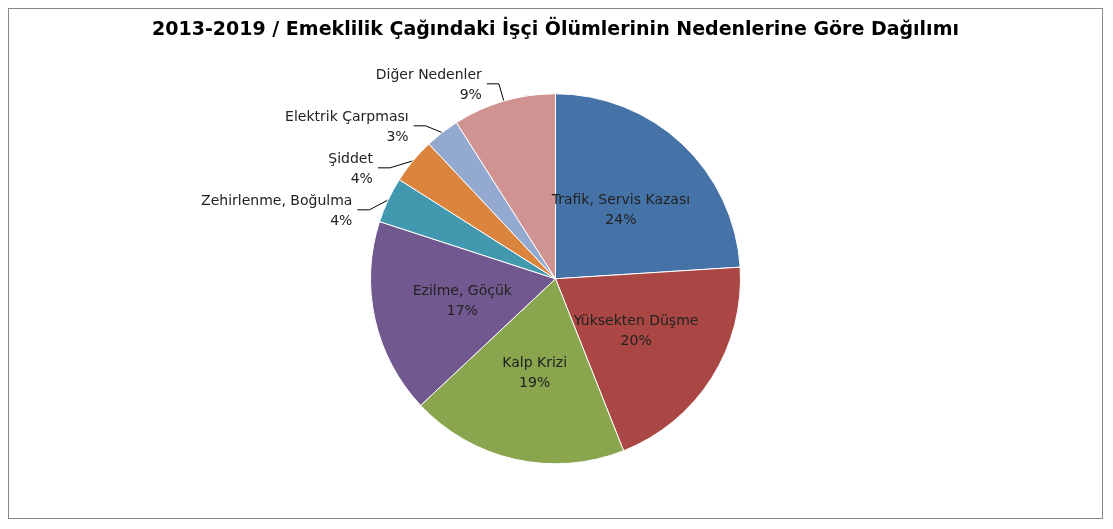 The width and height of the screenshot is (1113, 529). Describe the element at coordinates (462, 289) in the screenshot. I see `slice-label: Ezilme, Göçük` at that location.